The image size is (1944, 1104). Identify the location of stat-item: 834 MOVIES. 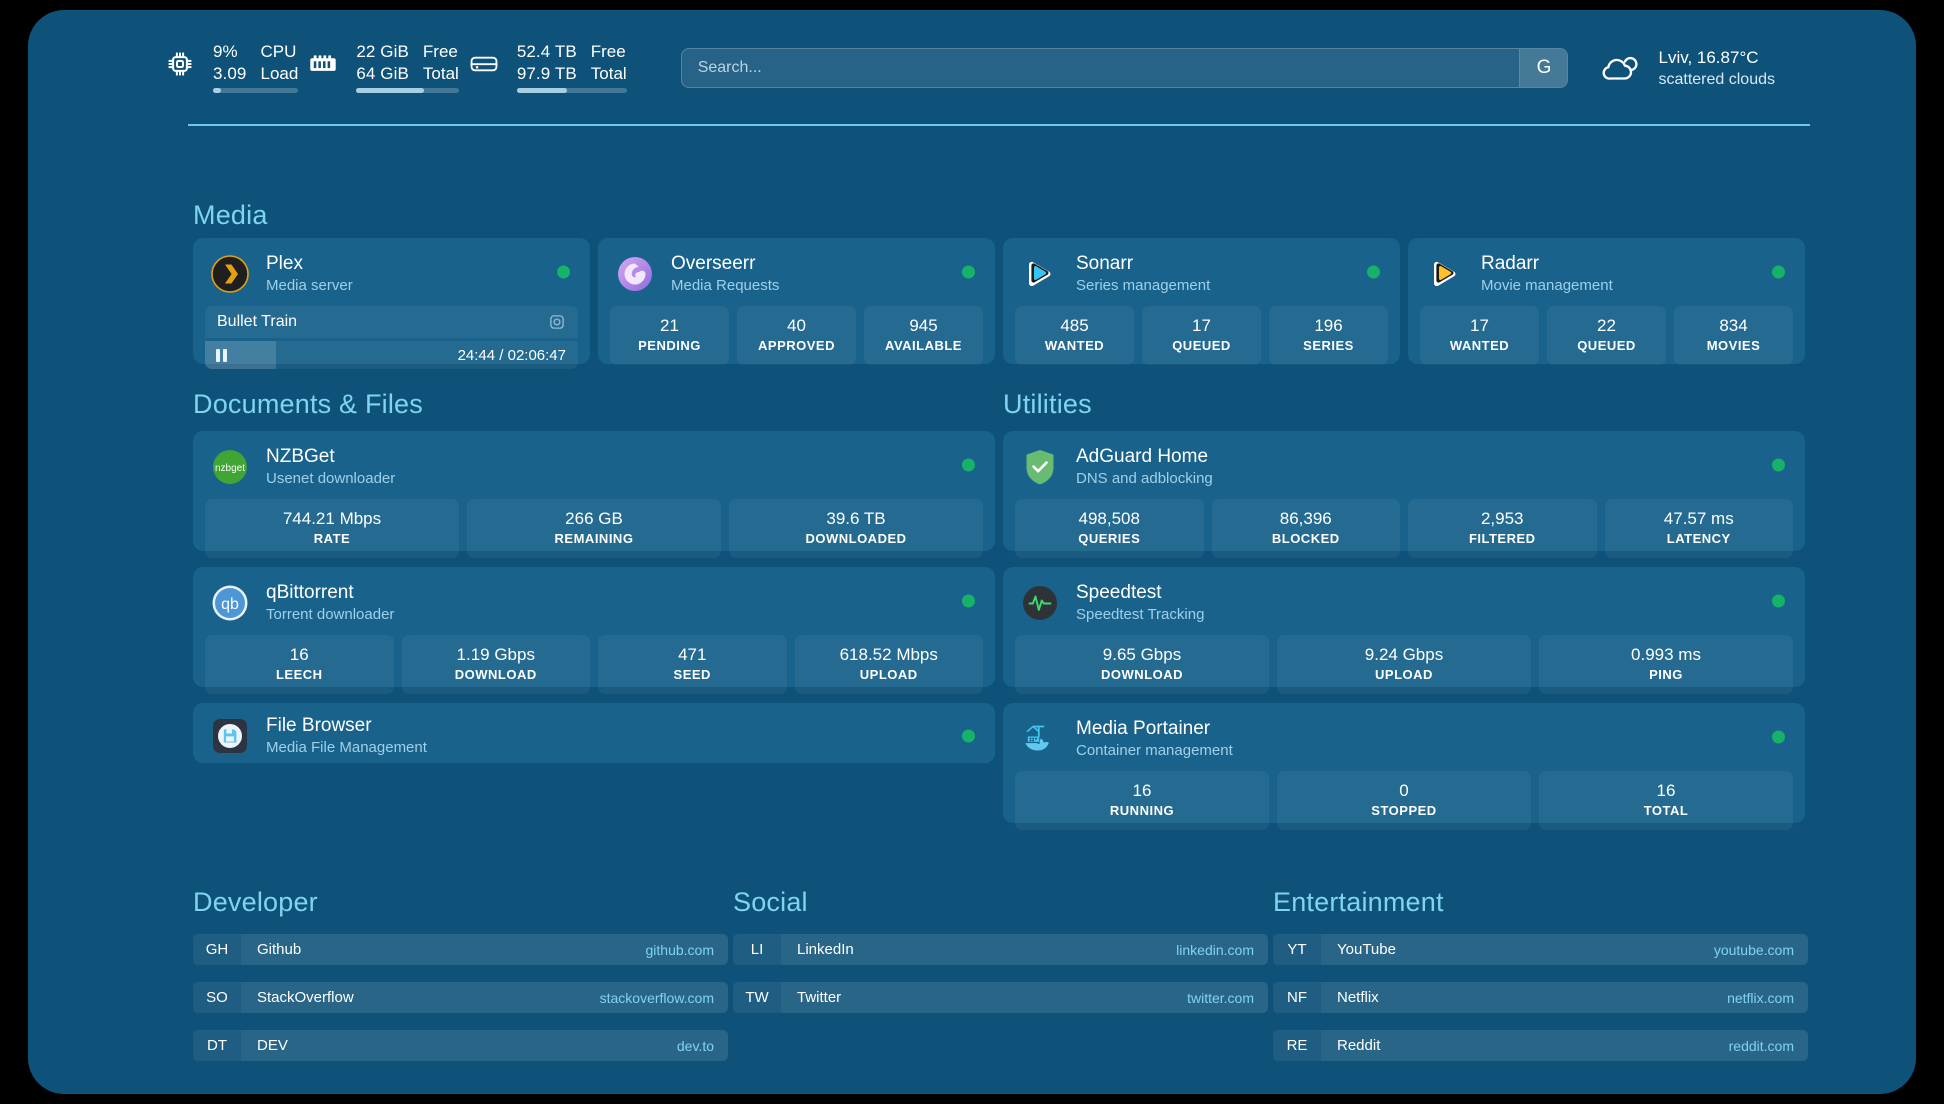
(1733, 335).